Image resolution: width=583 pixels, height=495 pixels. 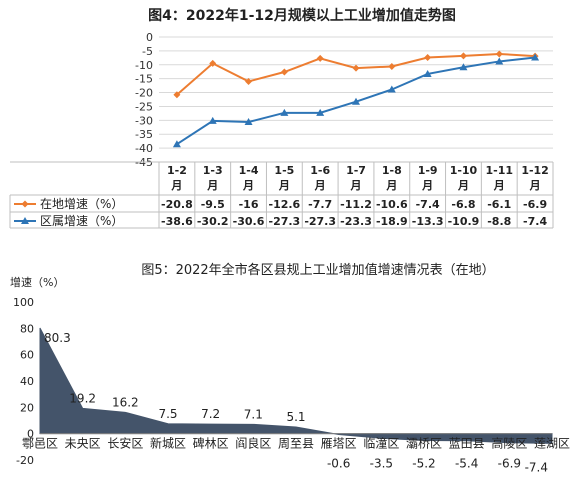 What do you see at coordinates (392, 204) in the screenshot?
I see `table-value: -10.6` at bounding box center [392, 204].